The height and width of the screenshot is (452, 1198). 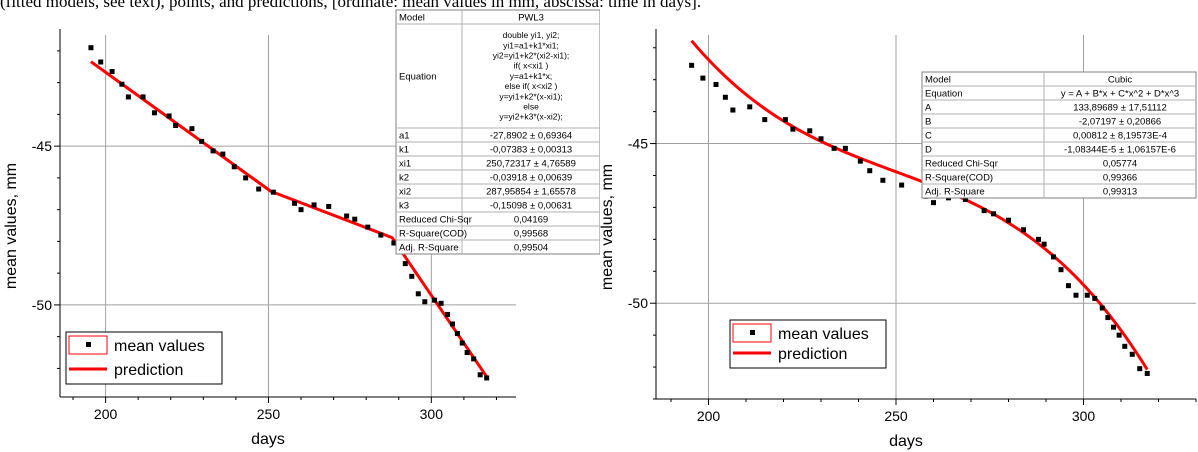 I want to click on fit-table-label: k2, so click(x=404, y=178).